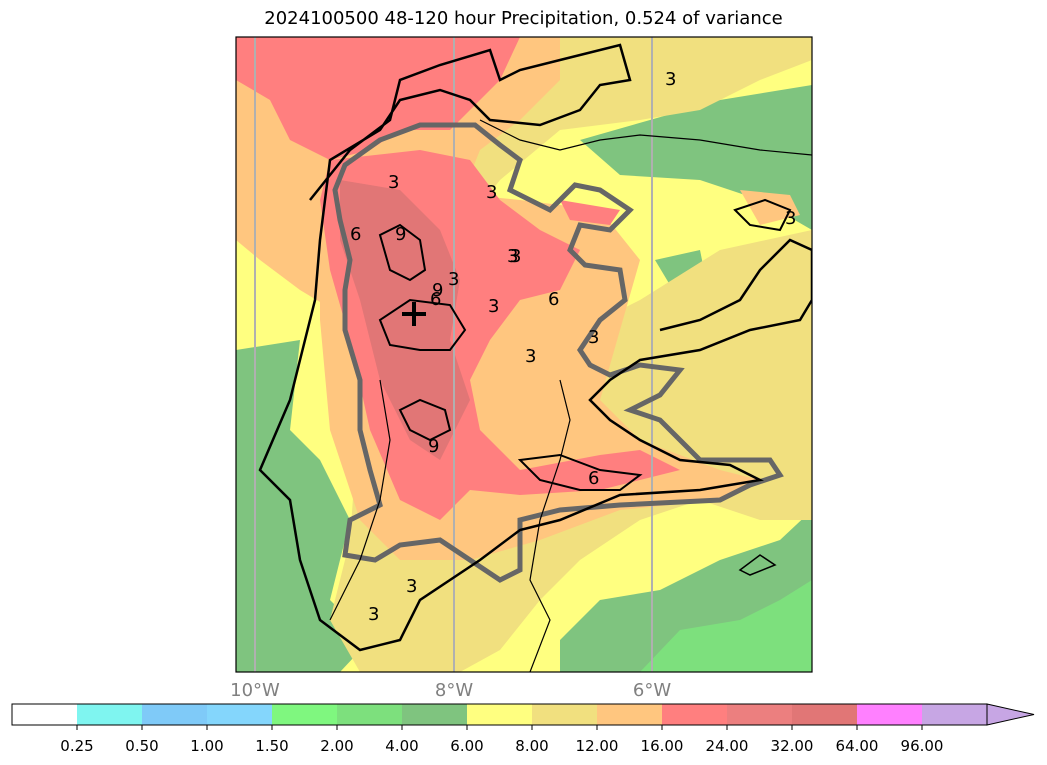 The height and width of the screenshot is (765, 1047). I want to click on darkred-region-core, so click(405, 320).